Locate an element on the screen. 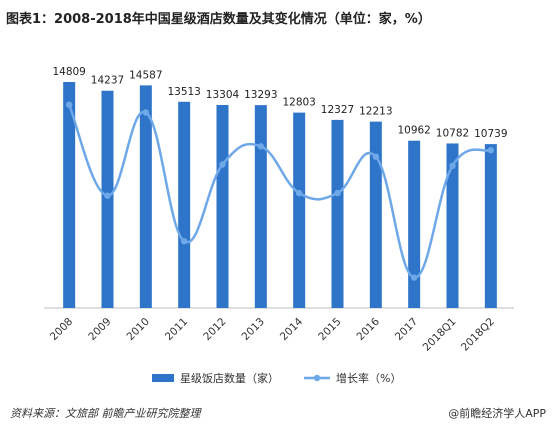 The width and height of the screenshot is (556, 432). x-tick-label: 2013 is located at coordinates (253, 329).